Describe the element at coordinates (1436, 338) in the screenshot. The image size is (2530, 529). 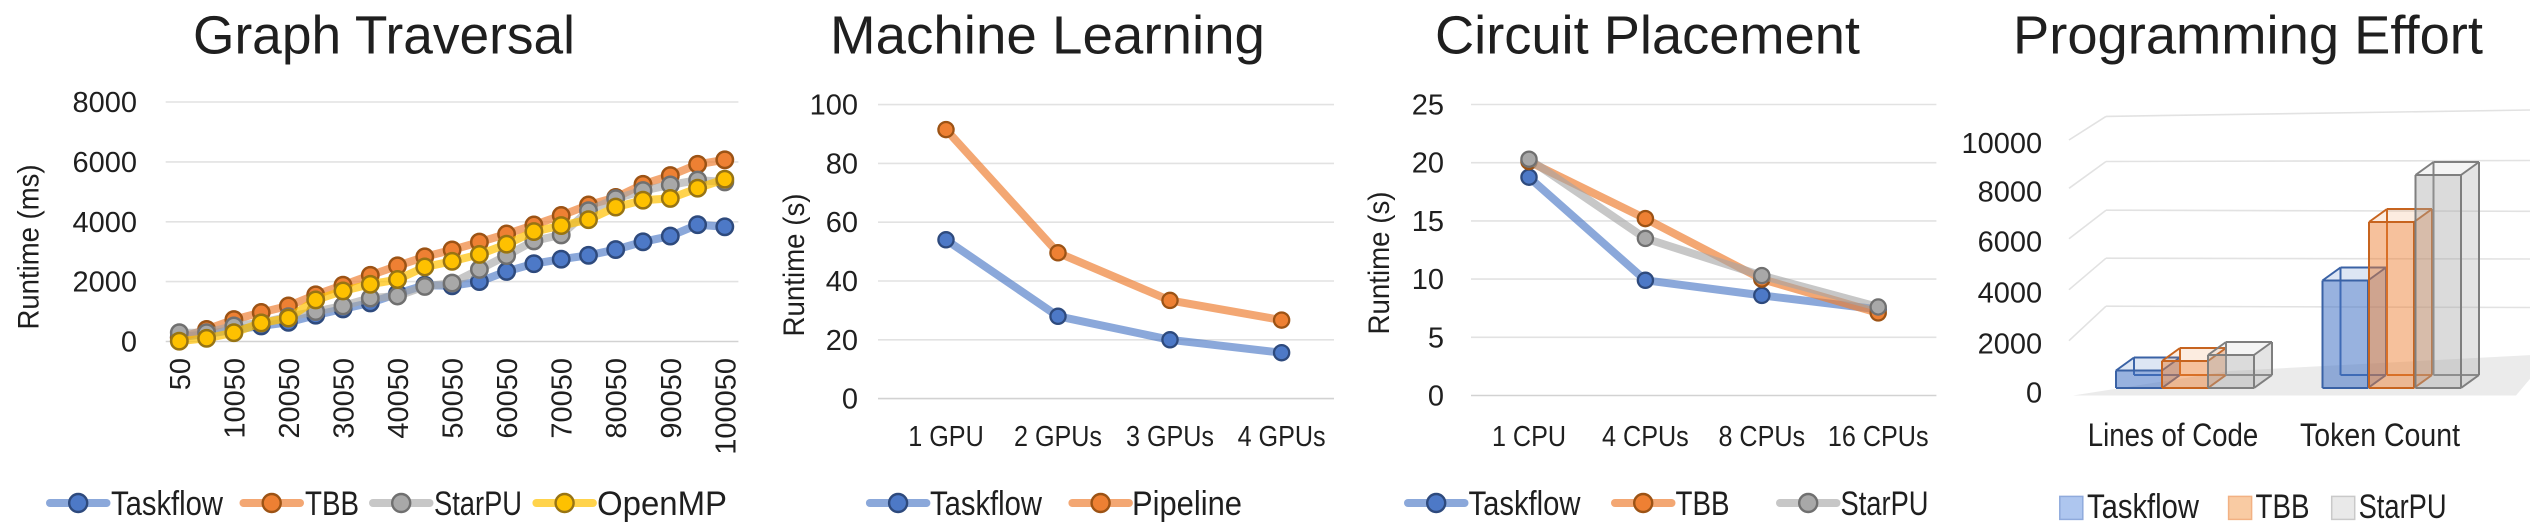
I see `svg-text: 5` at that location.